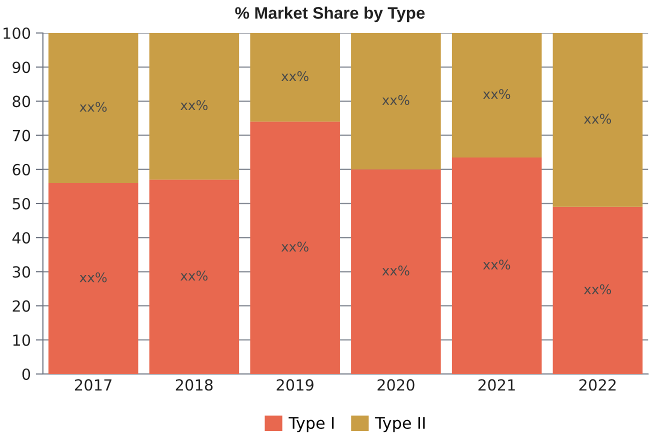 Image resolution: width=660 pixels, height=440 pixels. Describe the element at coordinates (21, 68) in the screenshot. I see `y-tick-label: 90` at that location.